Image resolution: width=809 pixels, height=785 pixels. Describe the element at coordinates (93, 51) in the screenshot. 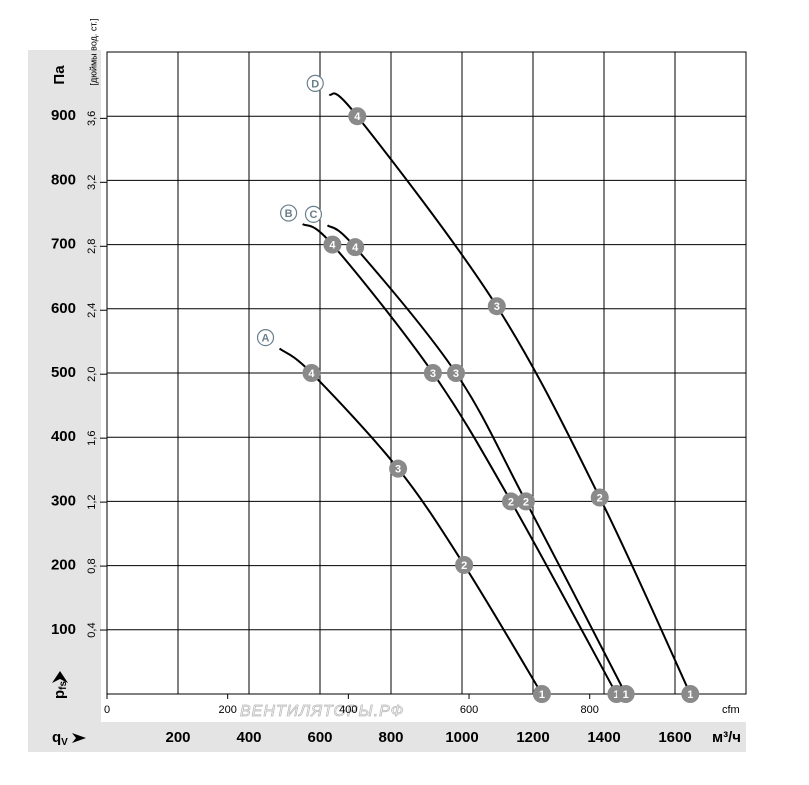

I see `y2-axis-label: [дюймы вод. ст.]` at that location.